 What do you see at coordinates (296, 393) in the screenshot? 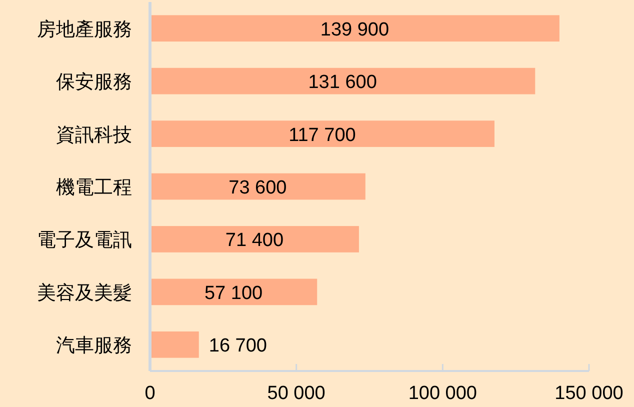
I see `x-tick-label: 50 000` at bounding box center [296, 393].